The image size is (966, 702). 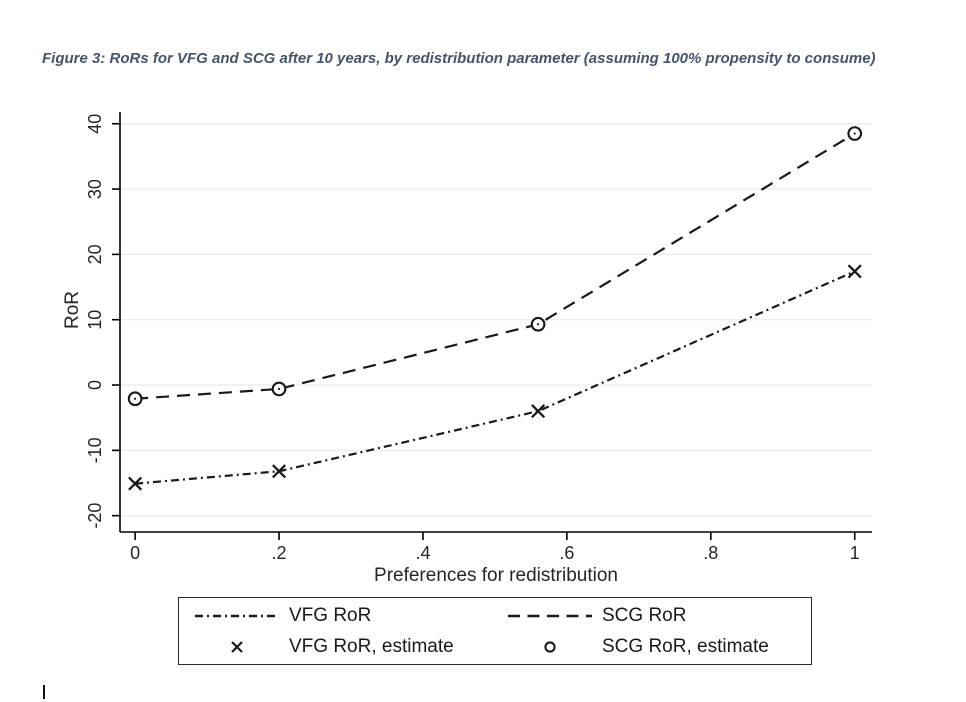 I want to click on y-tick-label: 40, so click(x=95, y=124).